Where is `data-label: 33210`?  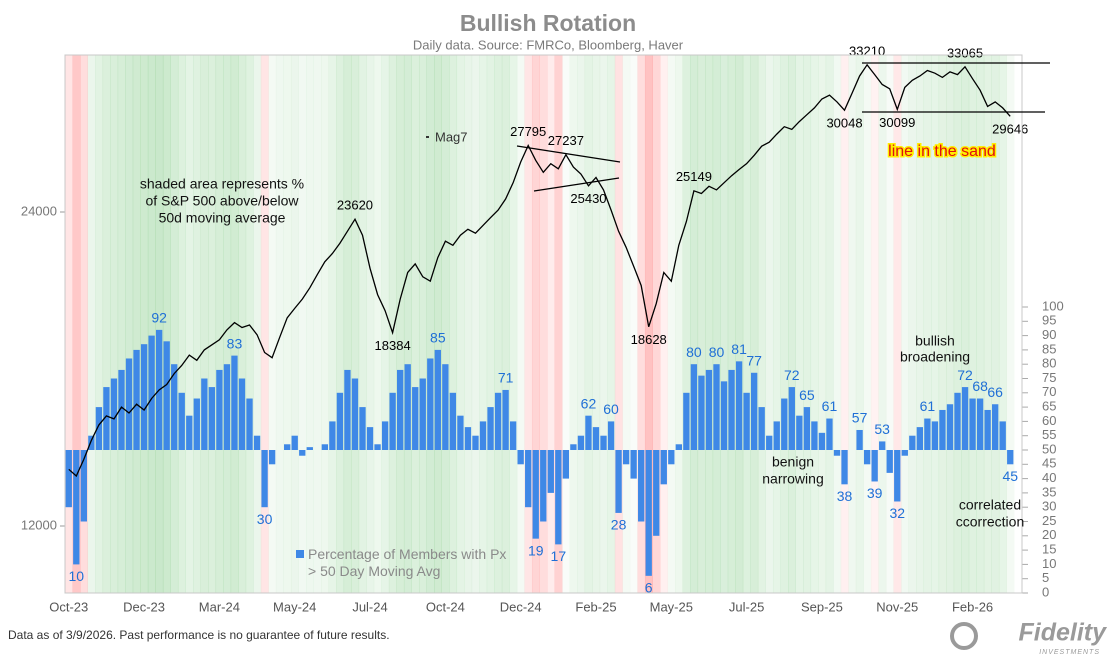
data-label: 33210 is located at coordinates (867, 50).